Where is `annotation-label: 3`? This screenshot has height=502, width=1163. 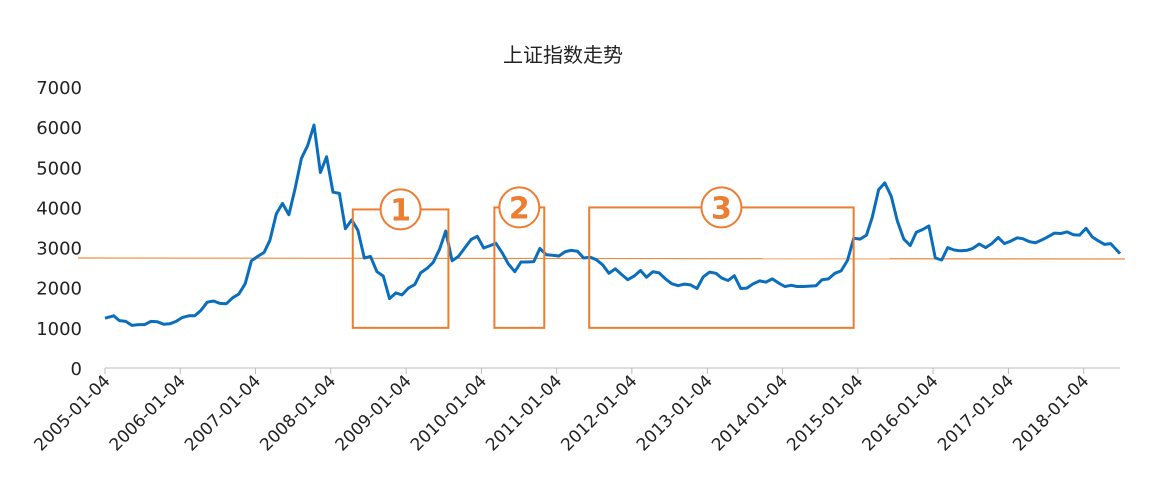
annotation-label: 3 is located at coordinates (721, 208).